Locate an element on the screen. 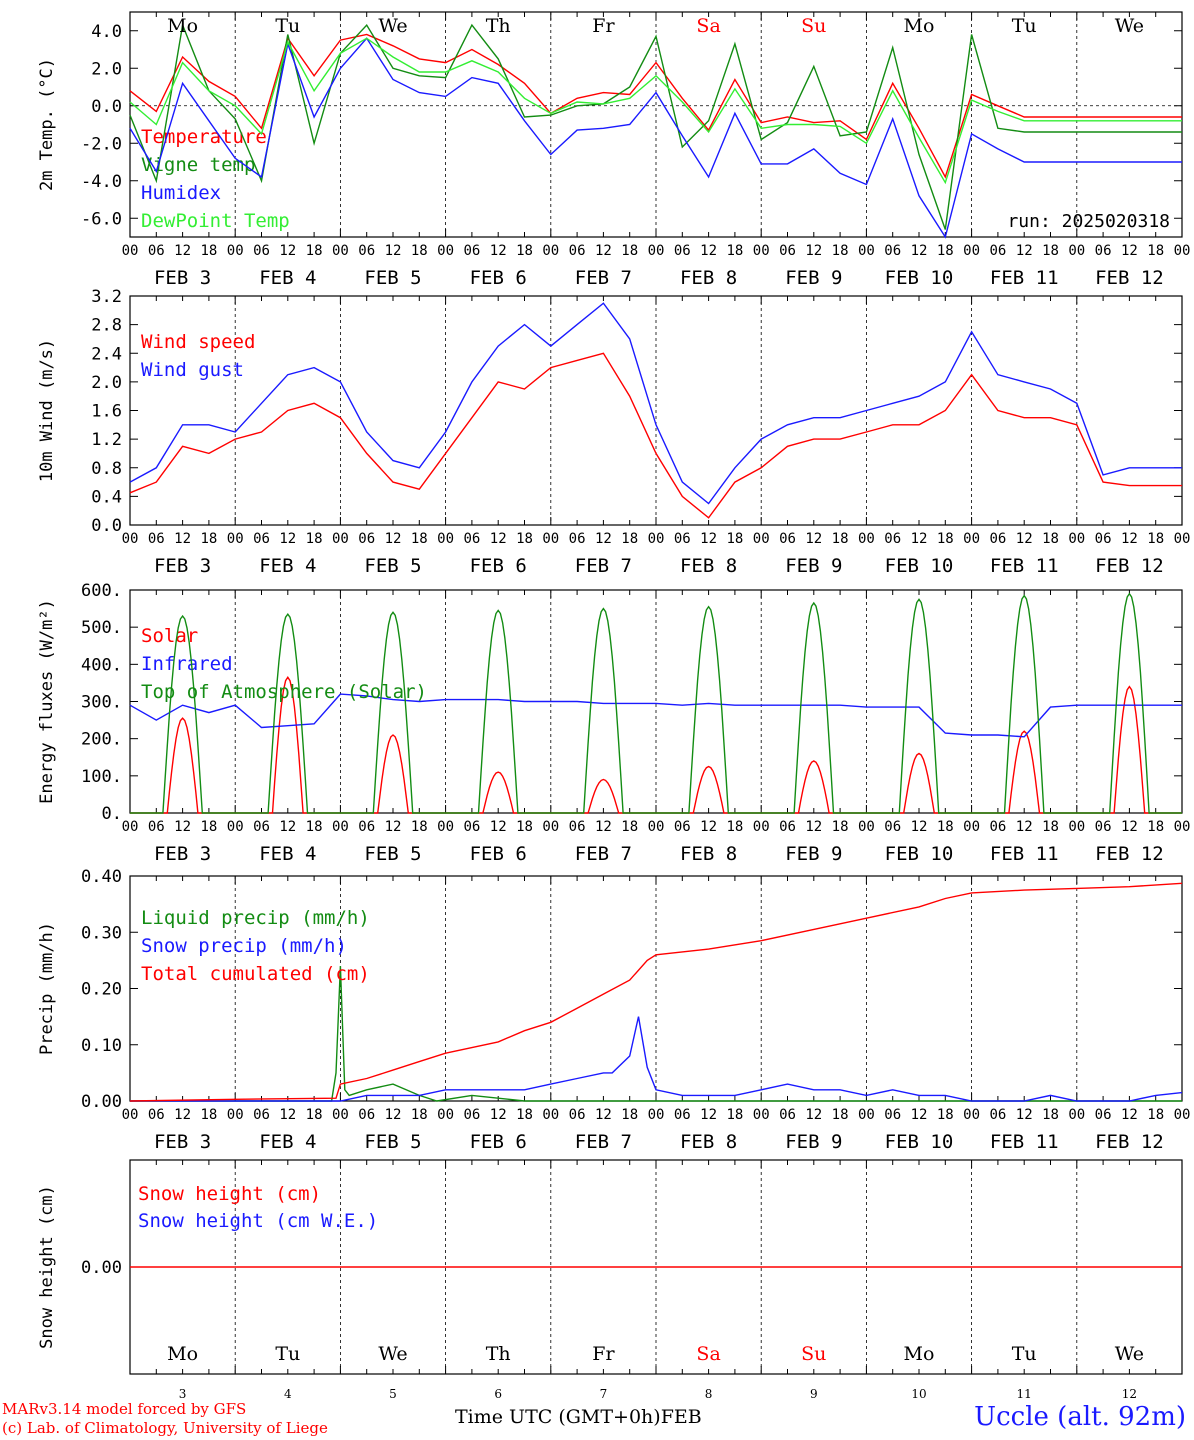 The height and width of the screenshot is (1440, 1194). y-axis-label: Snow height (cm) is located at coordinates (47, 1267).